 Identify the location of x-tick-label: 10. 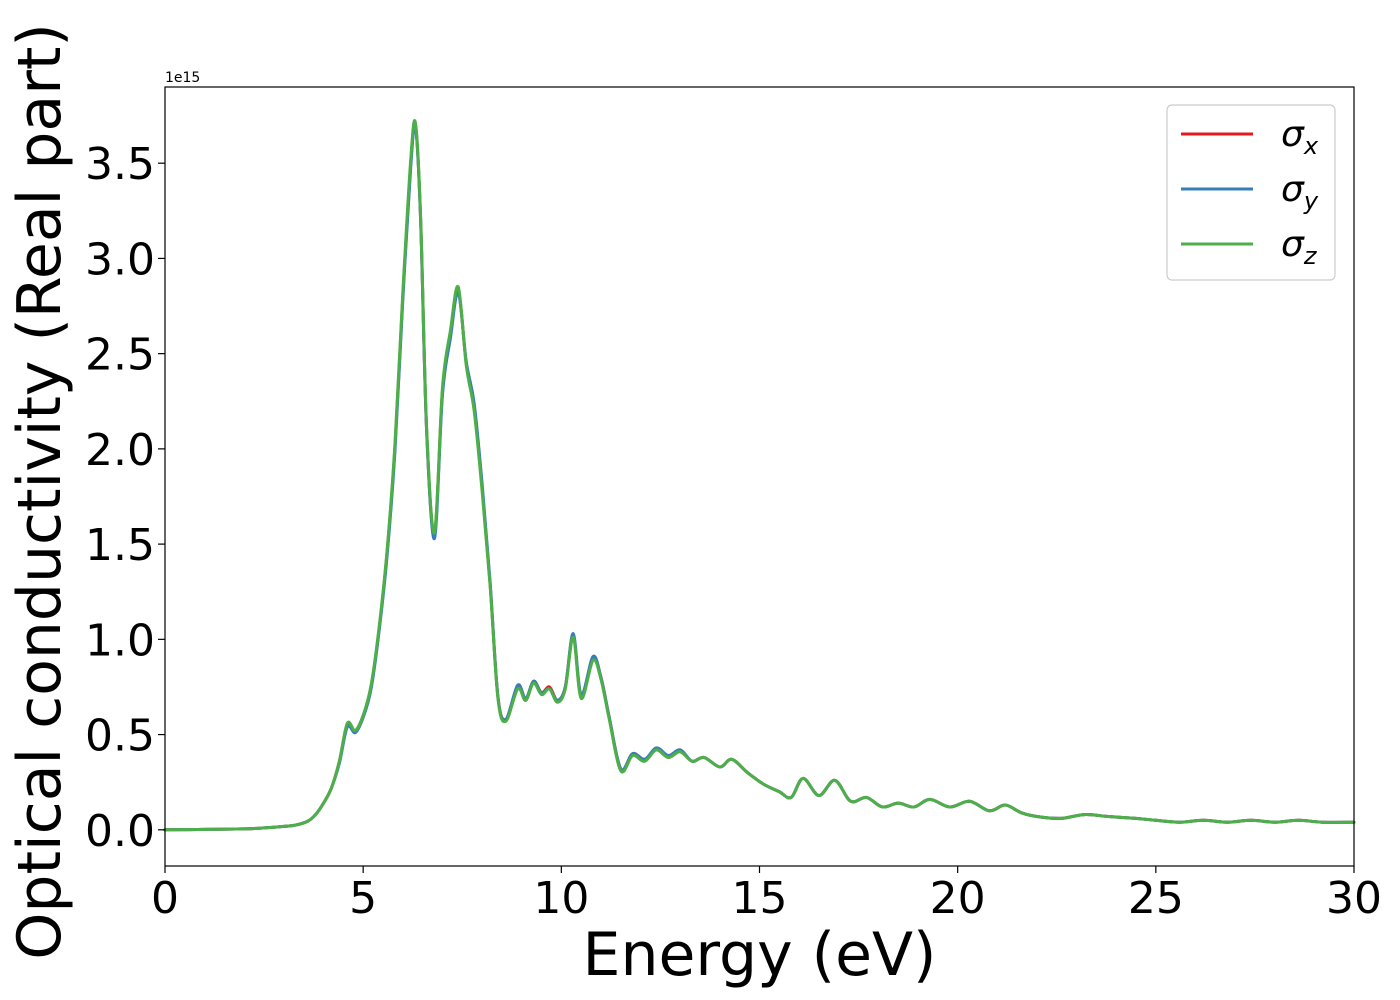
(561, 898).